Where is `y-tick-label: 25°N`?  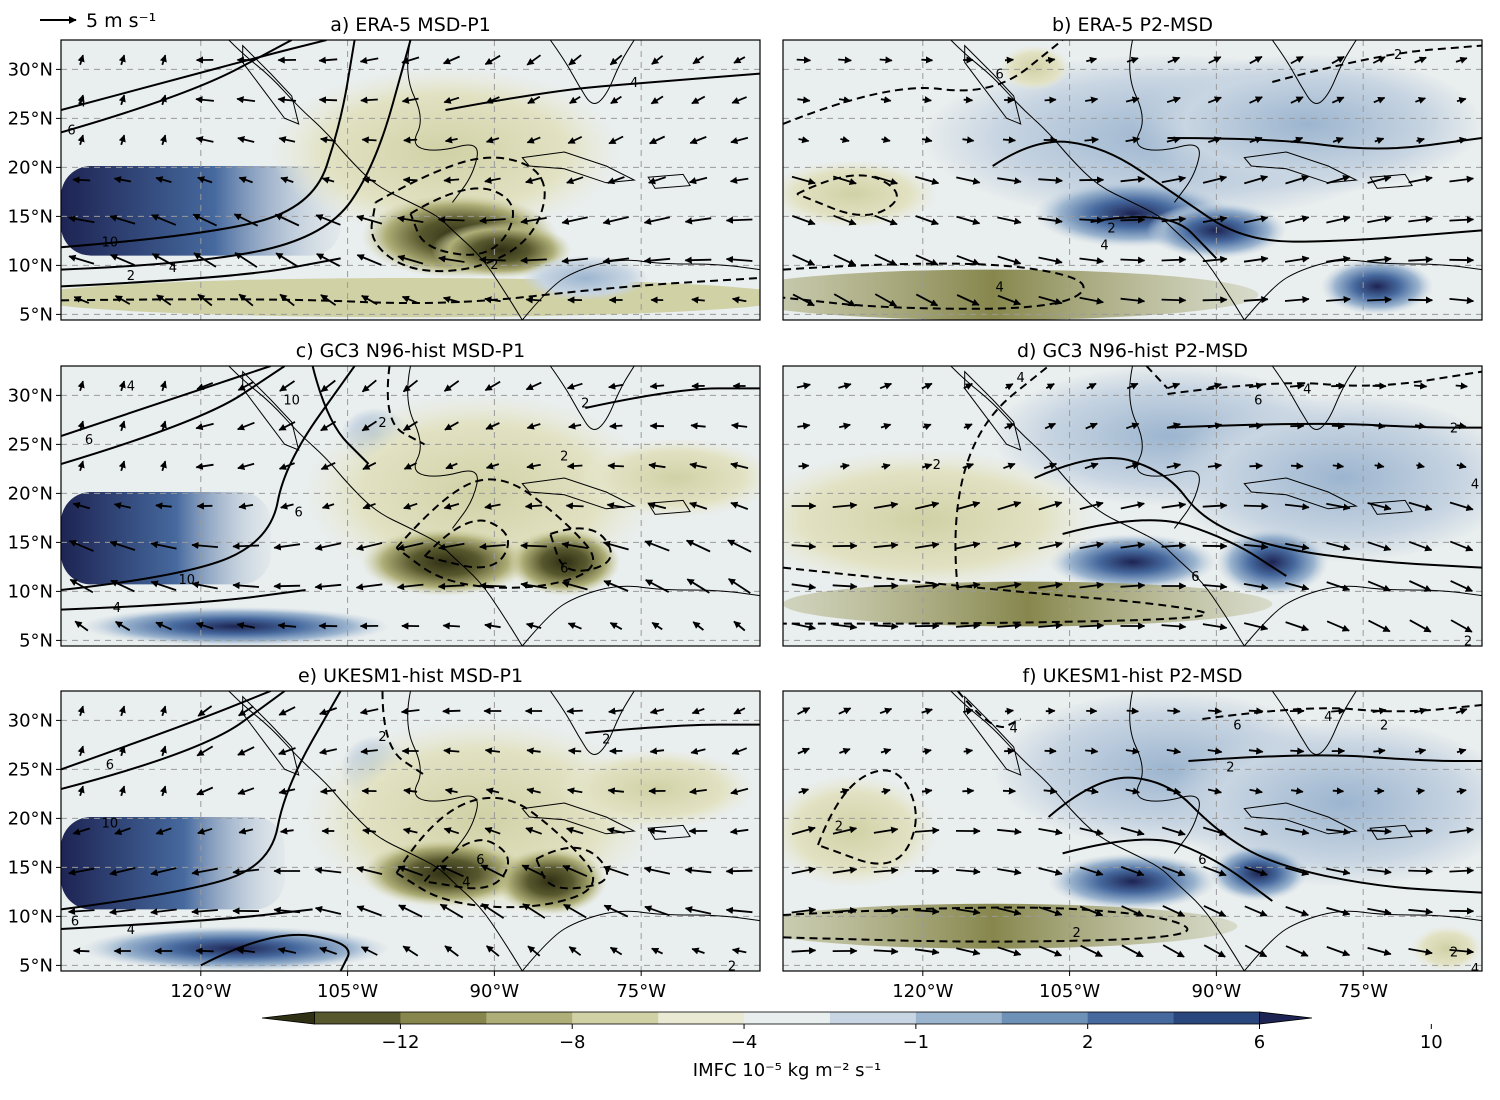 y-tick-label: 25°N is located at coordinates (30, 444).